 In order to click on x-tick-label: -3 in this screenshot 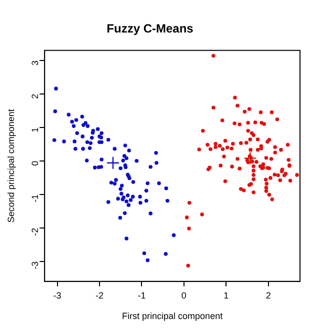, I will do `click(57, 295)`.